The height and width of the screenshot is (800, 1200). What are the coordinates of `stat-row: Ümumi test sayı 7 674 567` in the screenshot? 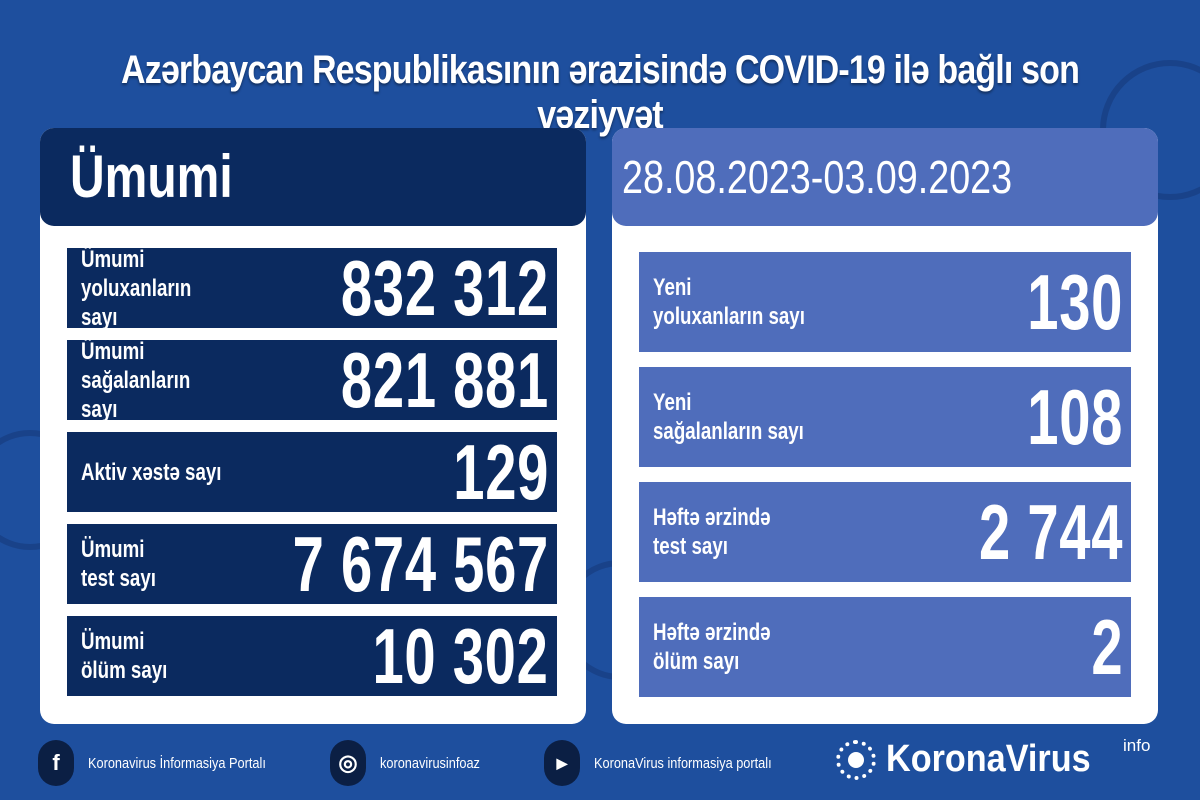 It's located at (312, 564).